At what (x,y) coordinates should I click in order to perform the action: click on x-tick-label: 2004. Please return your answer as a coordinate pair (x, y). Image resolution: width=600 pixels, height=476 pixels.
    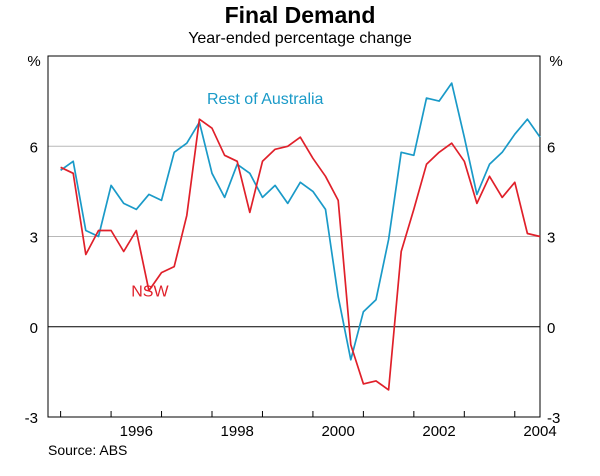
    Looking at the image, I should click on (539, 431).